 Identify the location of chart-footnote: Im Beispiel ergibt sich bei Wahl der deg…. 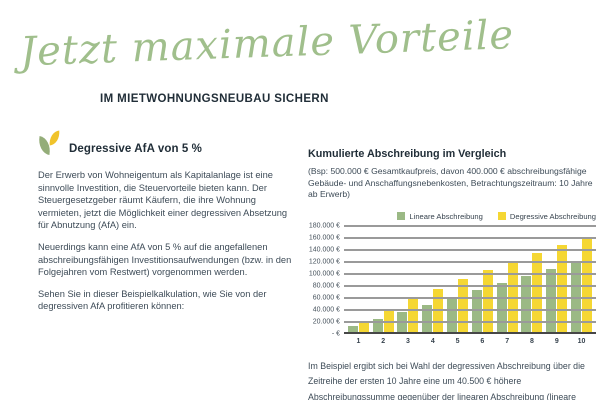
(446, 380).